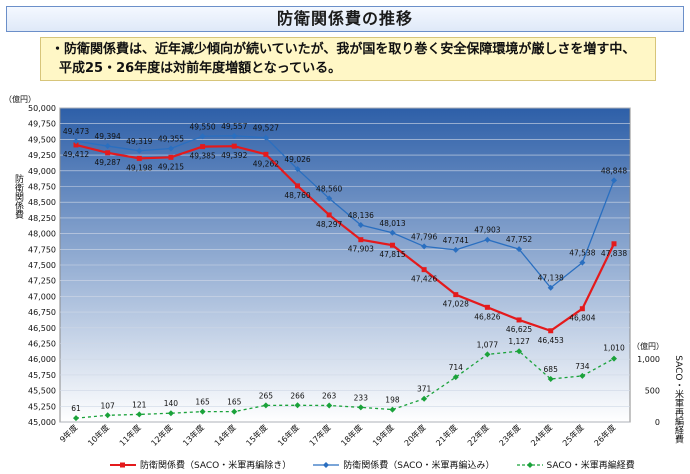 This screenshot has height=474, width=690. I want to click on x-tick-label: 16年度, so click(288, 435).